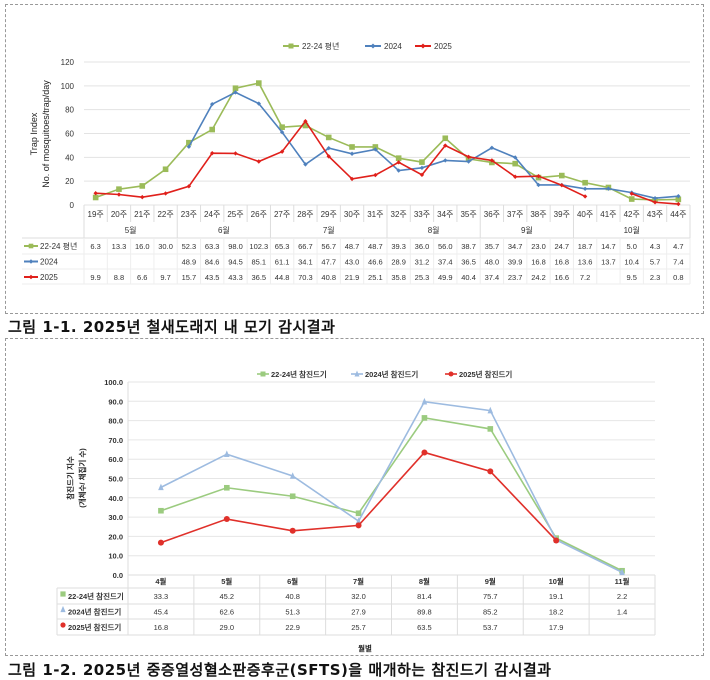 This screenshot has height=680, width=710. What do you see at coordinates (585, 262) in the screenshot?
I see `data-label: 13.6` at bounding box center [585, 262].